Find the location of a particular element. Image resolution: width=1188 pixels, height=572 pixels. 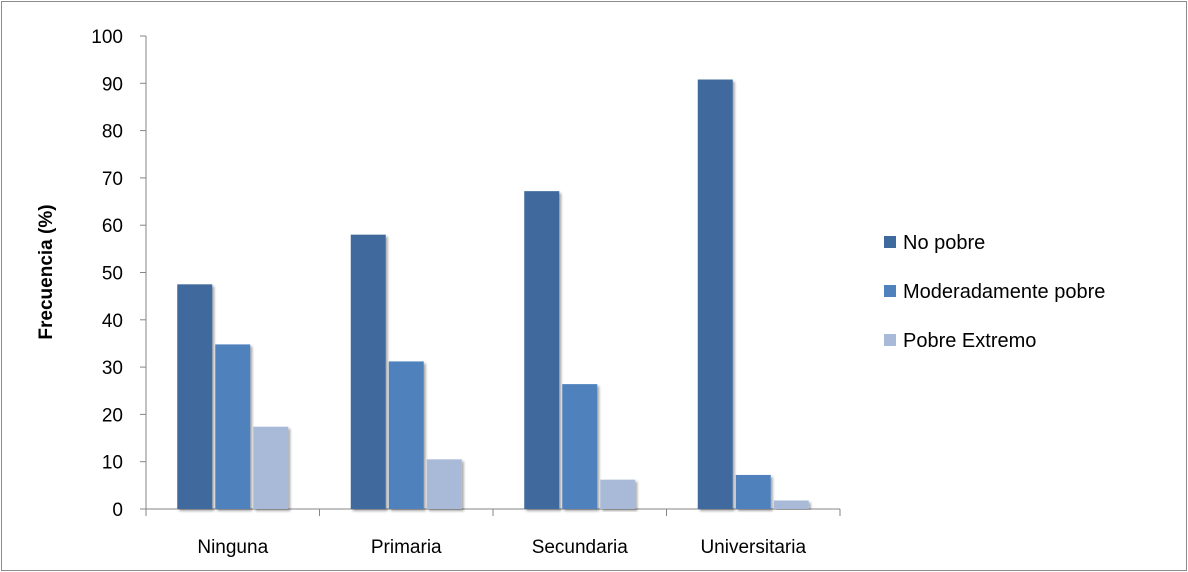

legend-label: Moderadamente pobre is located at coordinates (1004, 292).